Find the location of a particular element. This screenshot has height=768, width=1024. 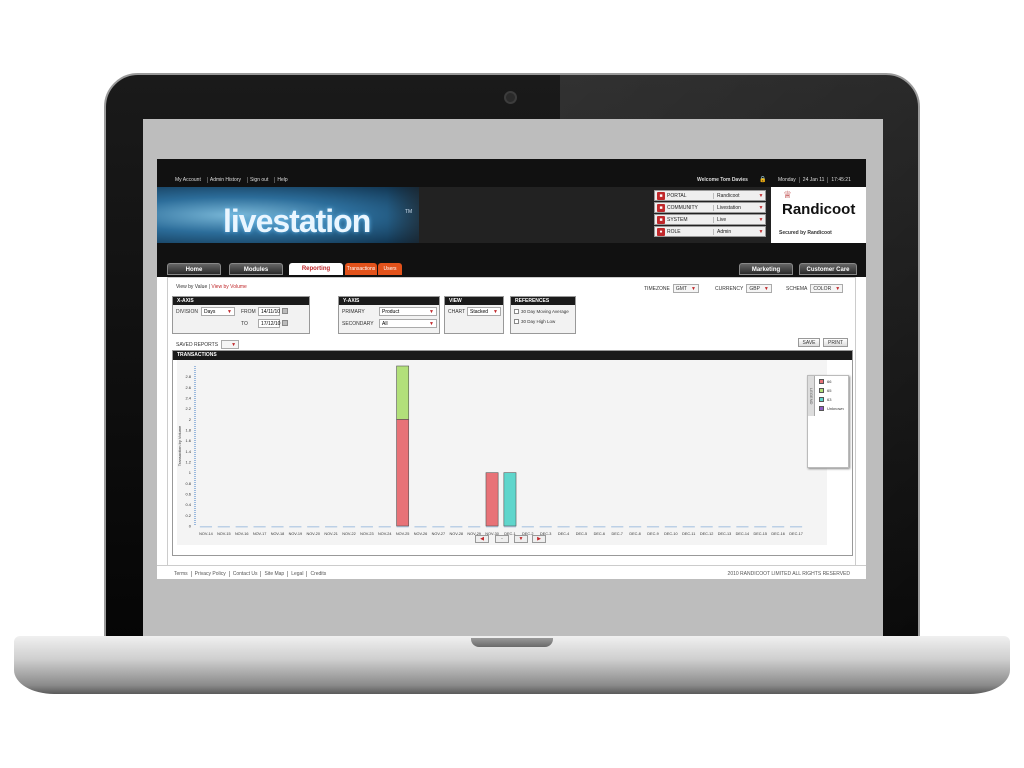

next-page-button: ▼ is located at coordinates (521, 539).